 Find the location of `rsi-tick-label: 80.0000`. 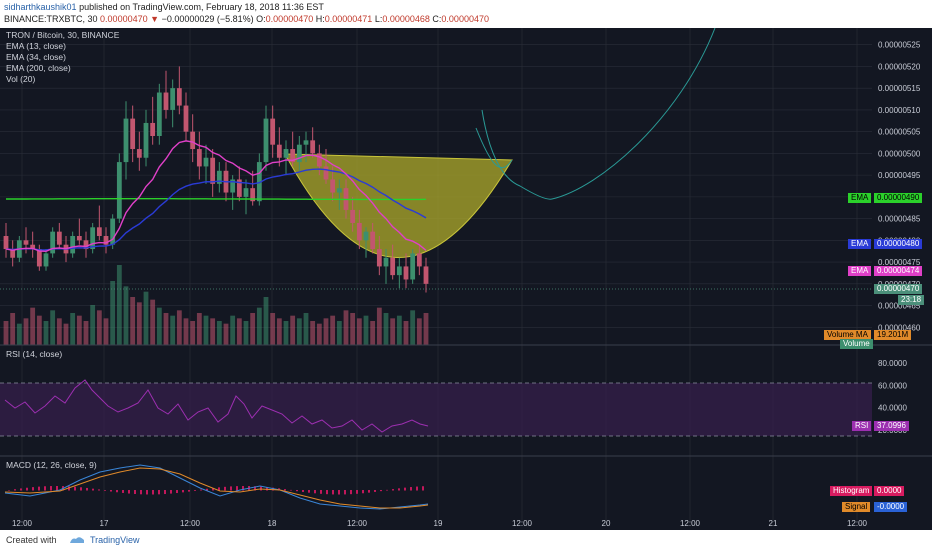

rsi-tick-label: 80.0000 is located at coordinates (892, 363).